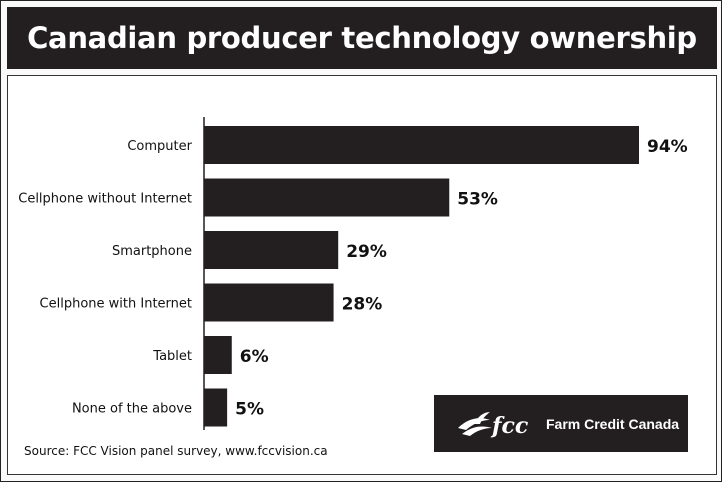 The width and height of the screenshot is (724, 484). I want to click on value-label: 5%, so click(249, 410).